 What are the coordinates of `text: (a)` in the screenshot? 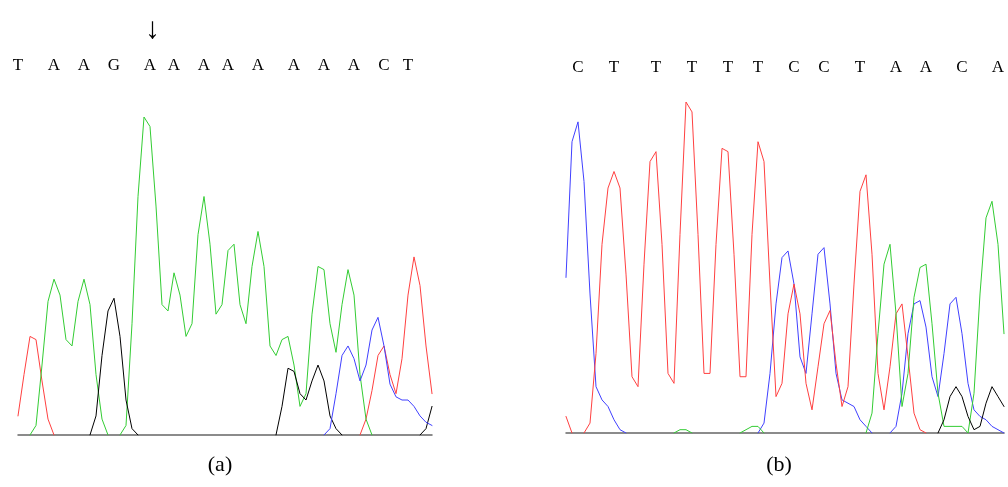 It's located at (220, 463).